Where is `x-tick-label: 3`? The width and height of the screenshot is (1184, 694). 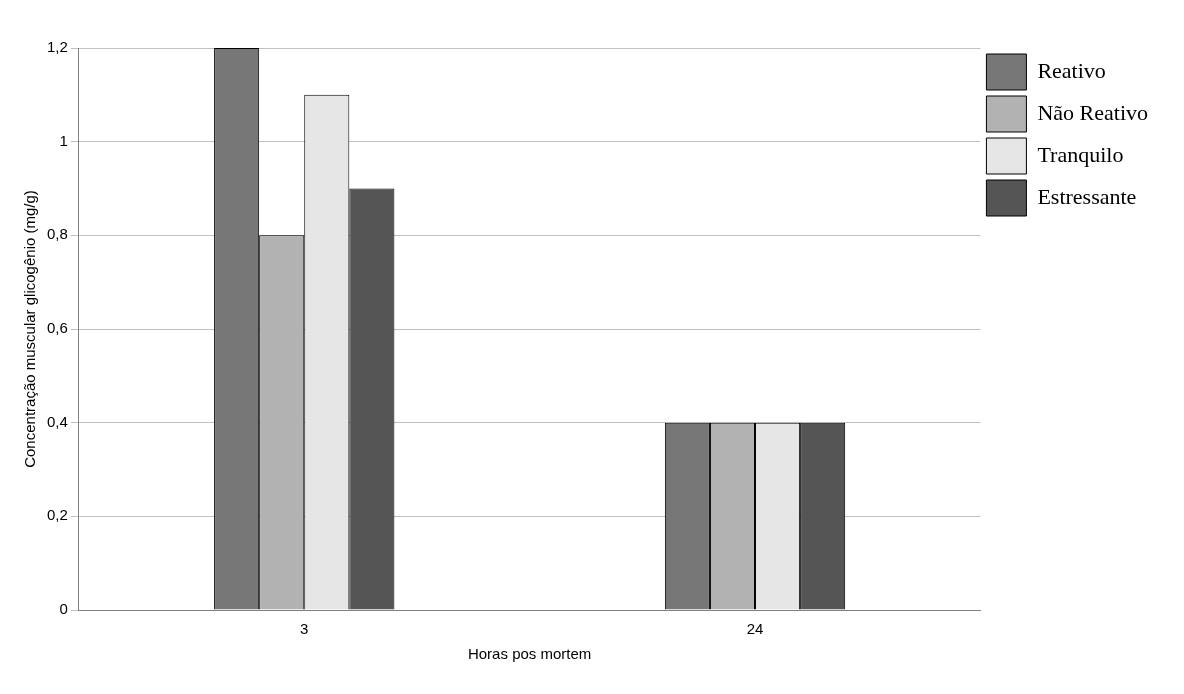
x-tick-label: 3 is located at coordinates (304, 629).